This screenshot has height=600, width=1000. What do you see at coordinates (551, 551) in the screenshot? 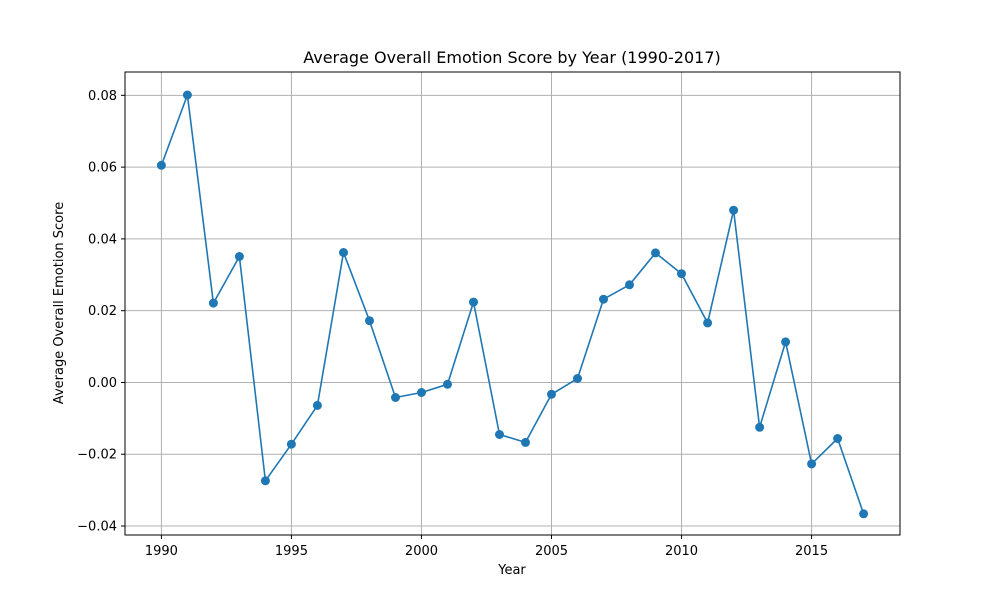
I see `x-tick-label: 2005` at bounding box center [551, 551].